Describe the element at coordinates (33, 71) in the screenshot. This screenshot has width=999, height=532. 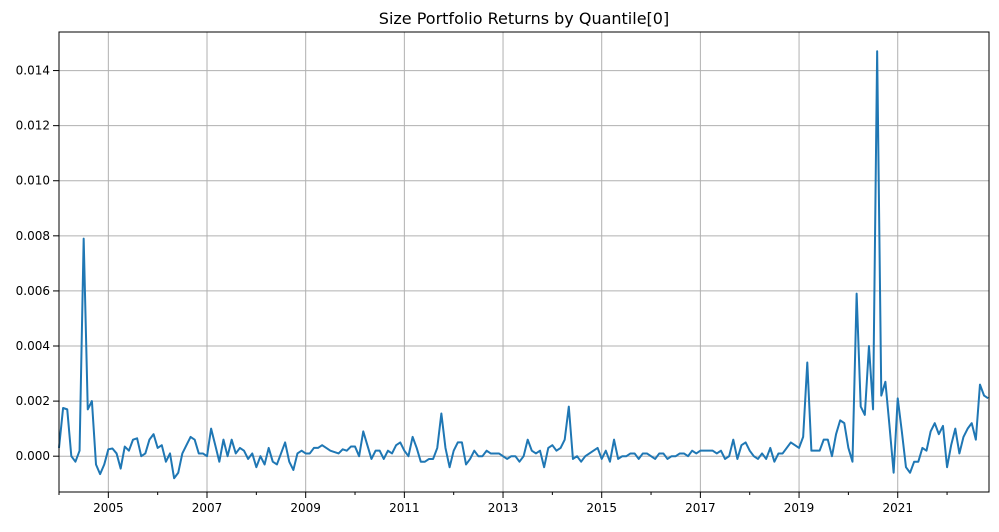
I see `y-tick-label: 0.014` at that location.